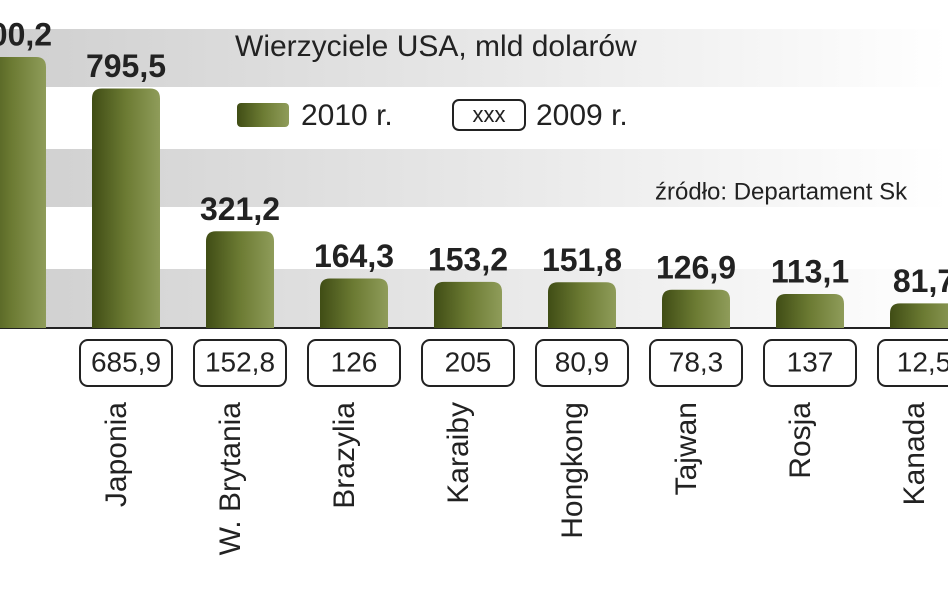 This screenshot has height=593, width=948. Describe the element at coordinates (436, 46) in the screenshot. I see `chart-title: Wierzyciele USA, mld dolarów` at that location.